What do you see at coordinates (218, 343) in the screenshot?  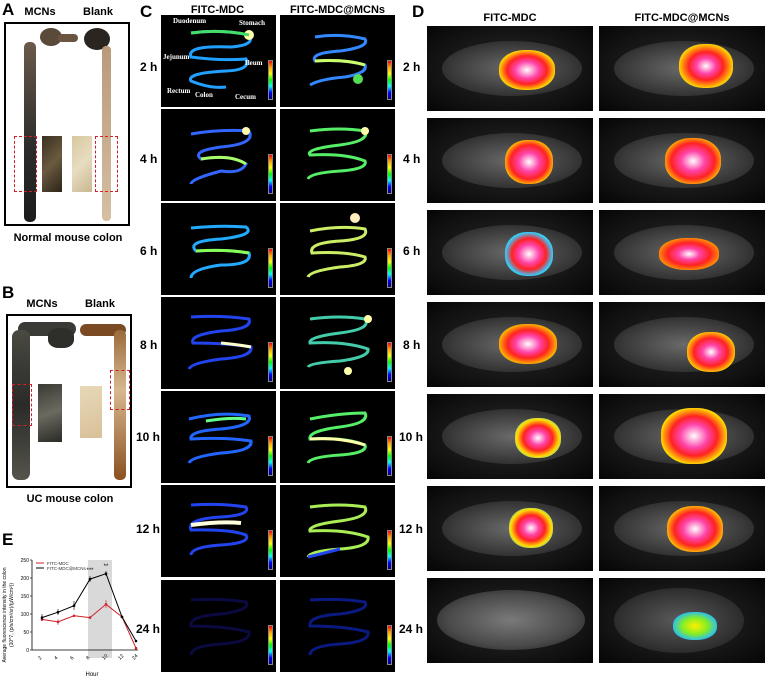 I see `gut-fitc-mdc-8h` at bounding box center [218, 343].